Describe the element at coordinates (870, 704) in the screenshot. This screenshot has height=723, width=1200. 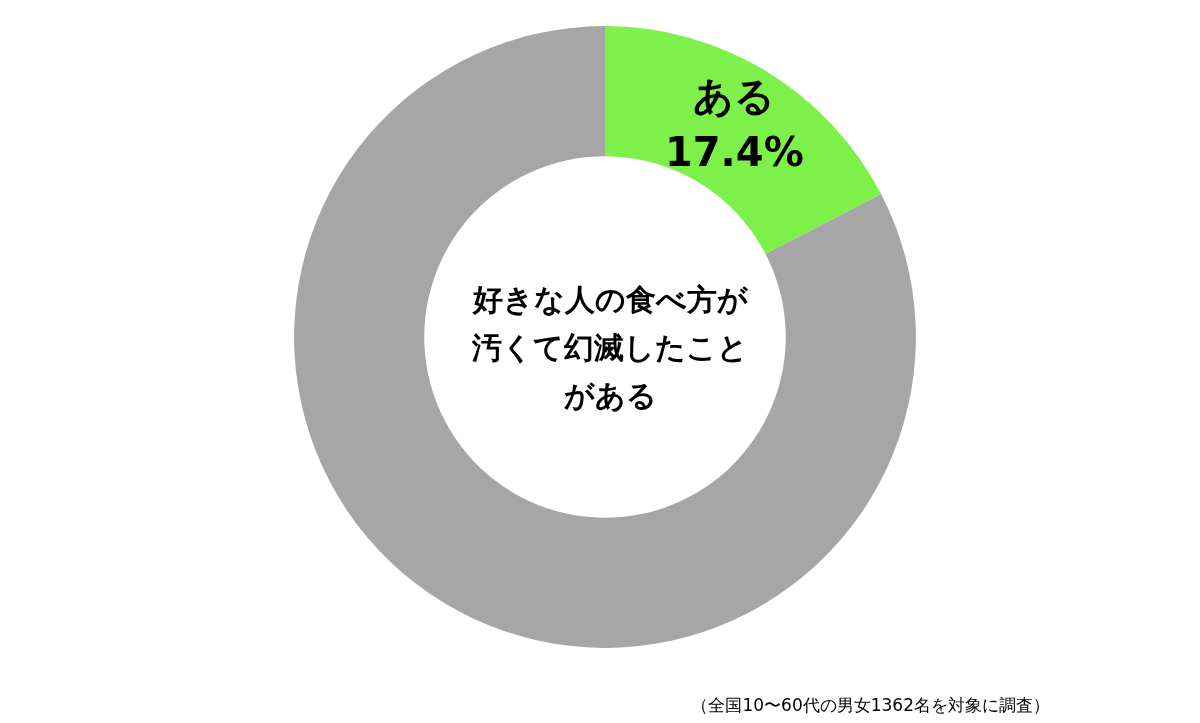
I see `text: （全国10〜60代の男女1362名を対象に調査）` at that location.